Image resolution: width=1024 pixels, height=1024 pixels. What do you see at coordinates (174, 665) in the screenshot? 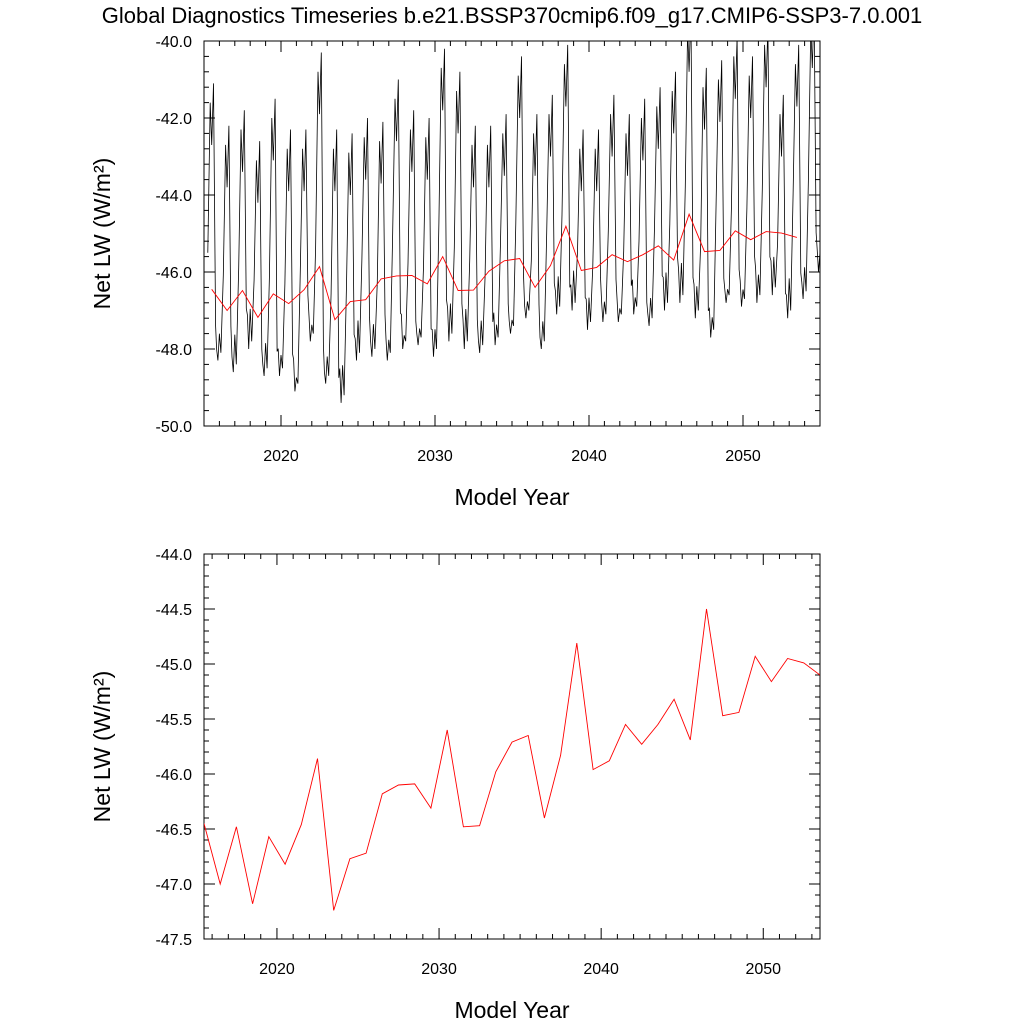
I see `y-tick-label: -45.0` at bounding box center [174, 665].